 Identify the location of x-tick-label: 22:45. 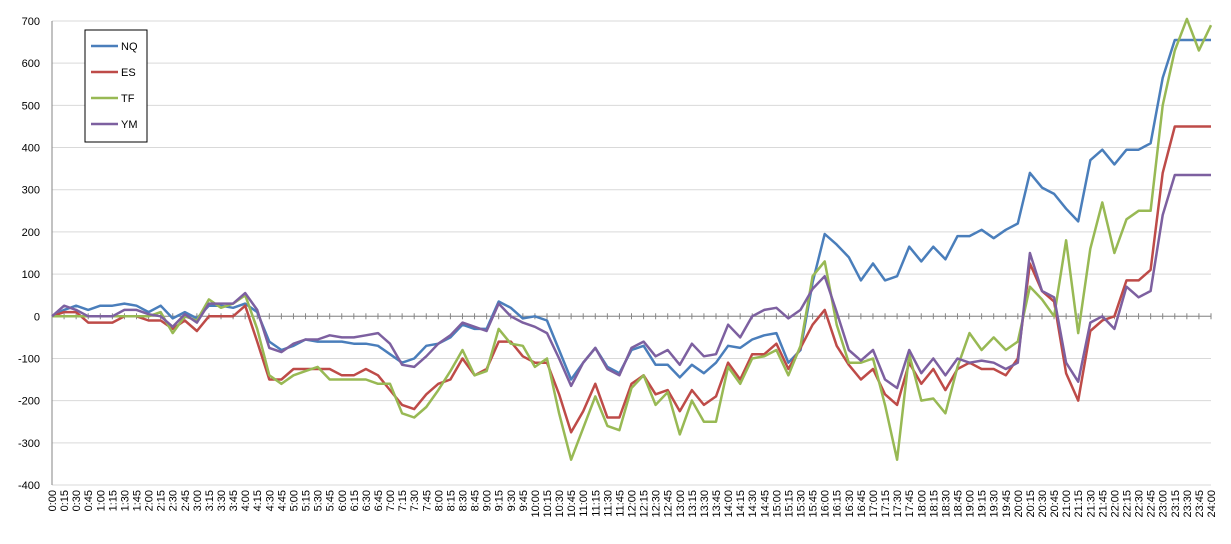
(1152, 504).